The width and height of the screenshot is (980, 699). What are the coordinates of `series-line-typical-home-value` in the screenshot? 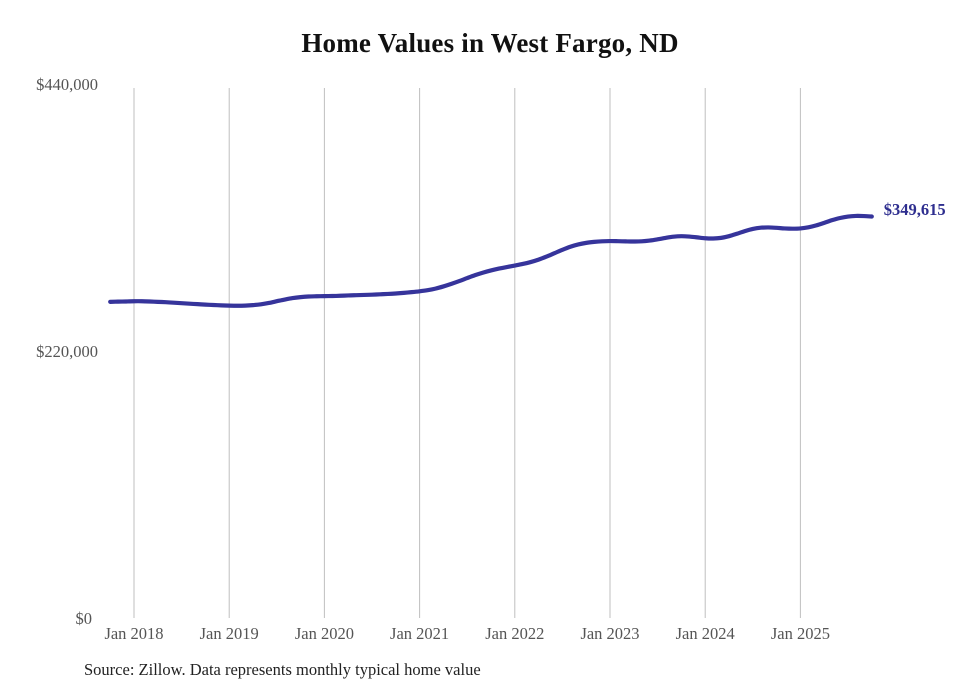 It's located at (491, 260).